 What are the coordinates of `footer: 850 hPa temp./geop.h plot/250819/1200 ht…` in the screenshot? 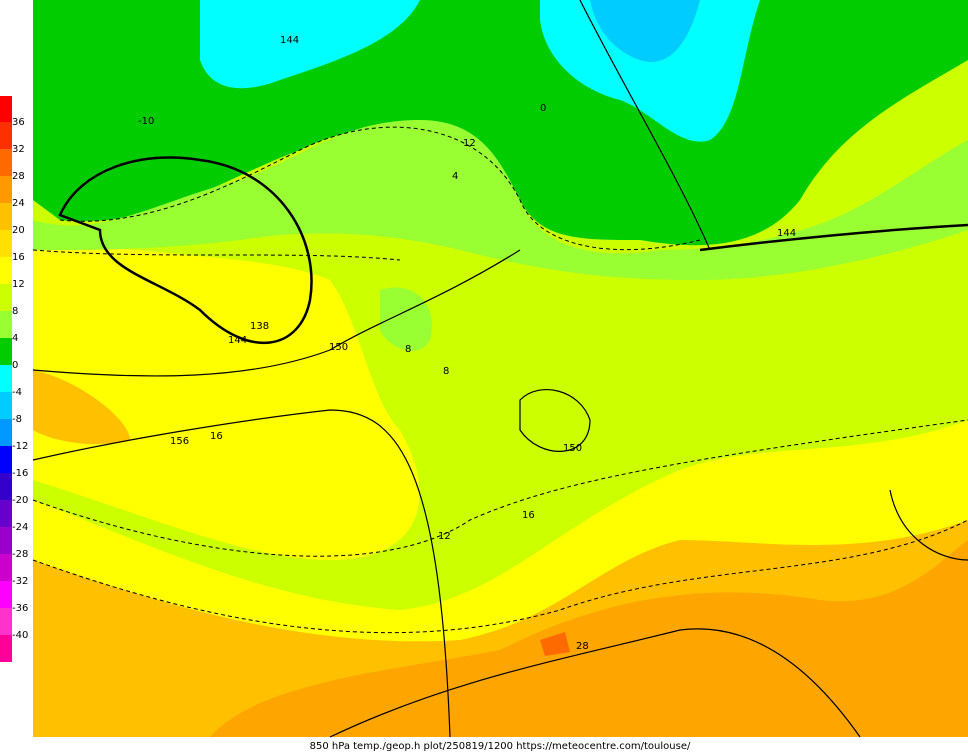 It's located at (500, 746).